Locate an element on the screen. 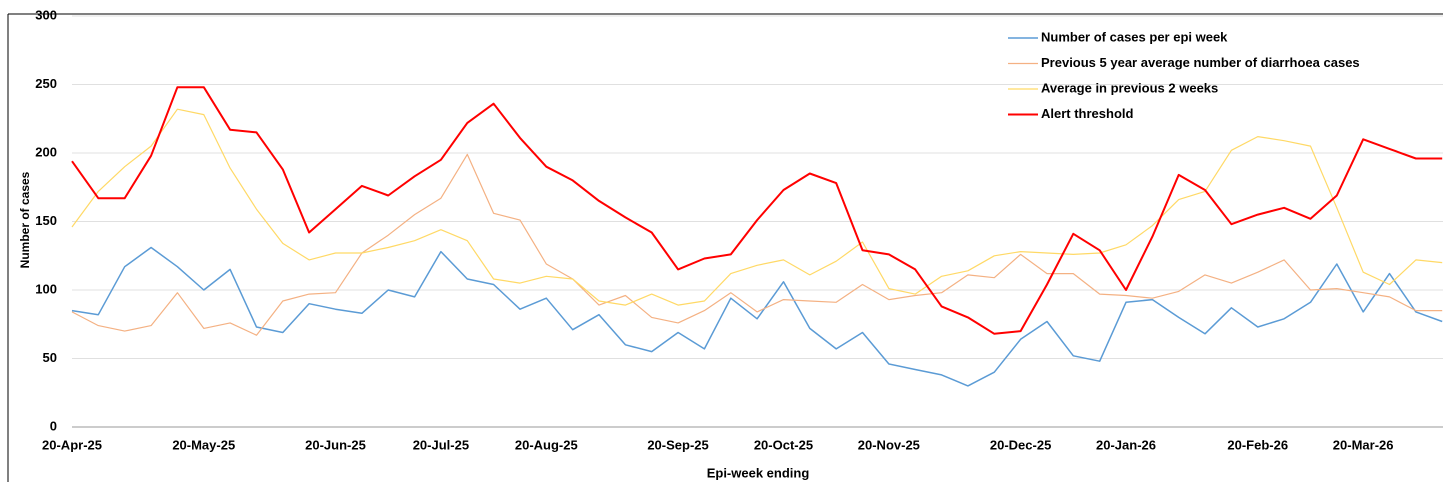 The height and width of the screenshot is (482, 1443). y-axis-label: Number of cases is located at coordinates (25, 219).